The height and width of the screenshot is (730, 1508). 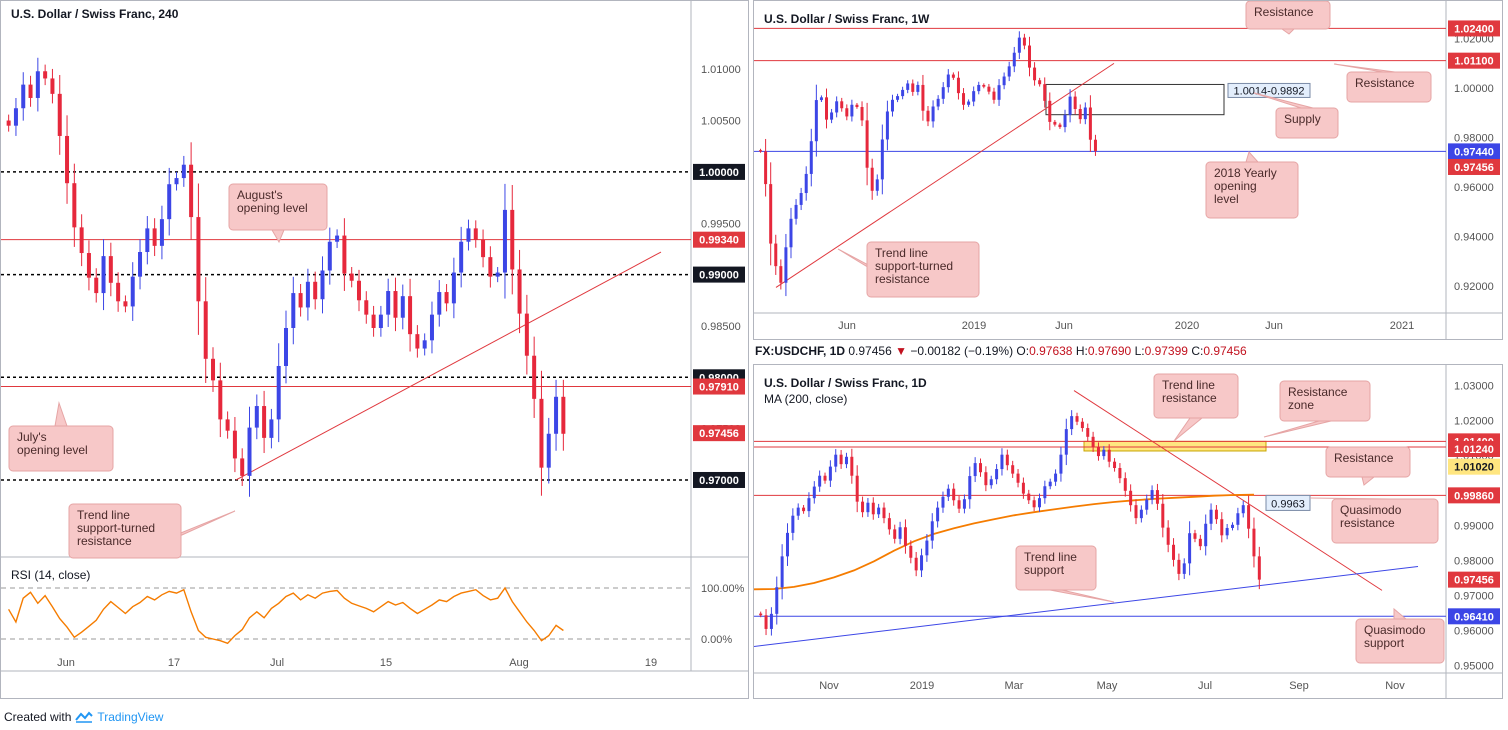 What do you see at coordinates (1288, 31) in the screenshot?
I see `weekly-resistance-annotation-top-pointer` at bounding box center [1288, 31].